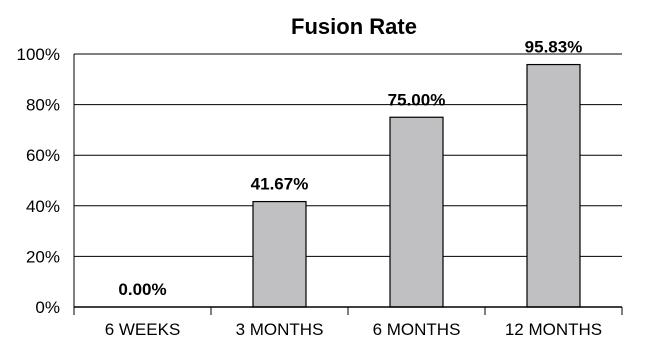 This screenshot has height=343, width=649. I want to click on y-tick-label: 60%, so click(43, 155).